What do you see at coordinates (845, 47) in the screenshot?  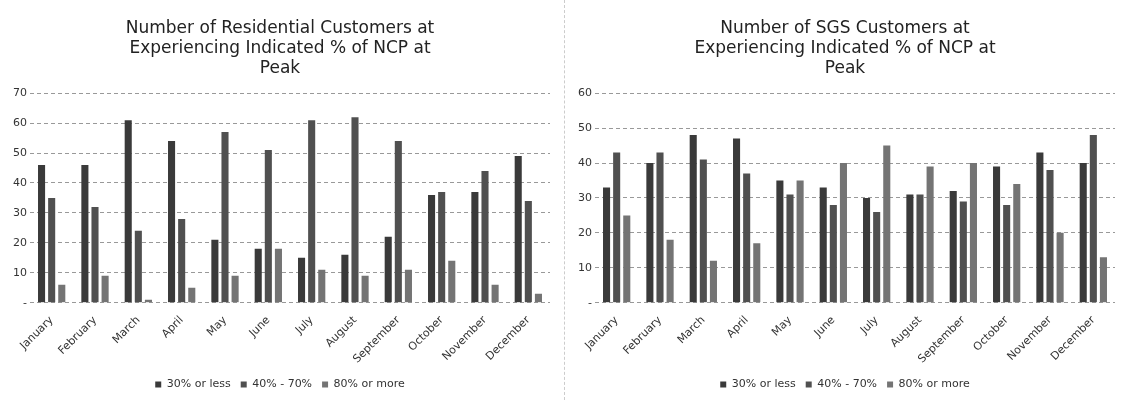 I see `chart-title: Number of SGS Customers at Experiencing Indicated % of NCP at Peak` at bounding box center [845, 47].